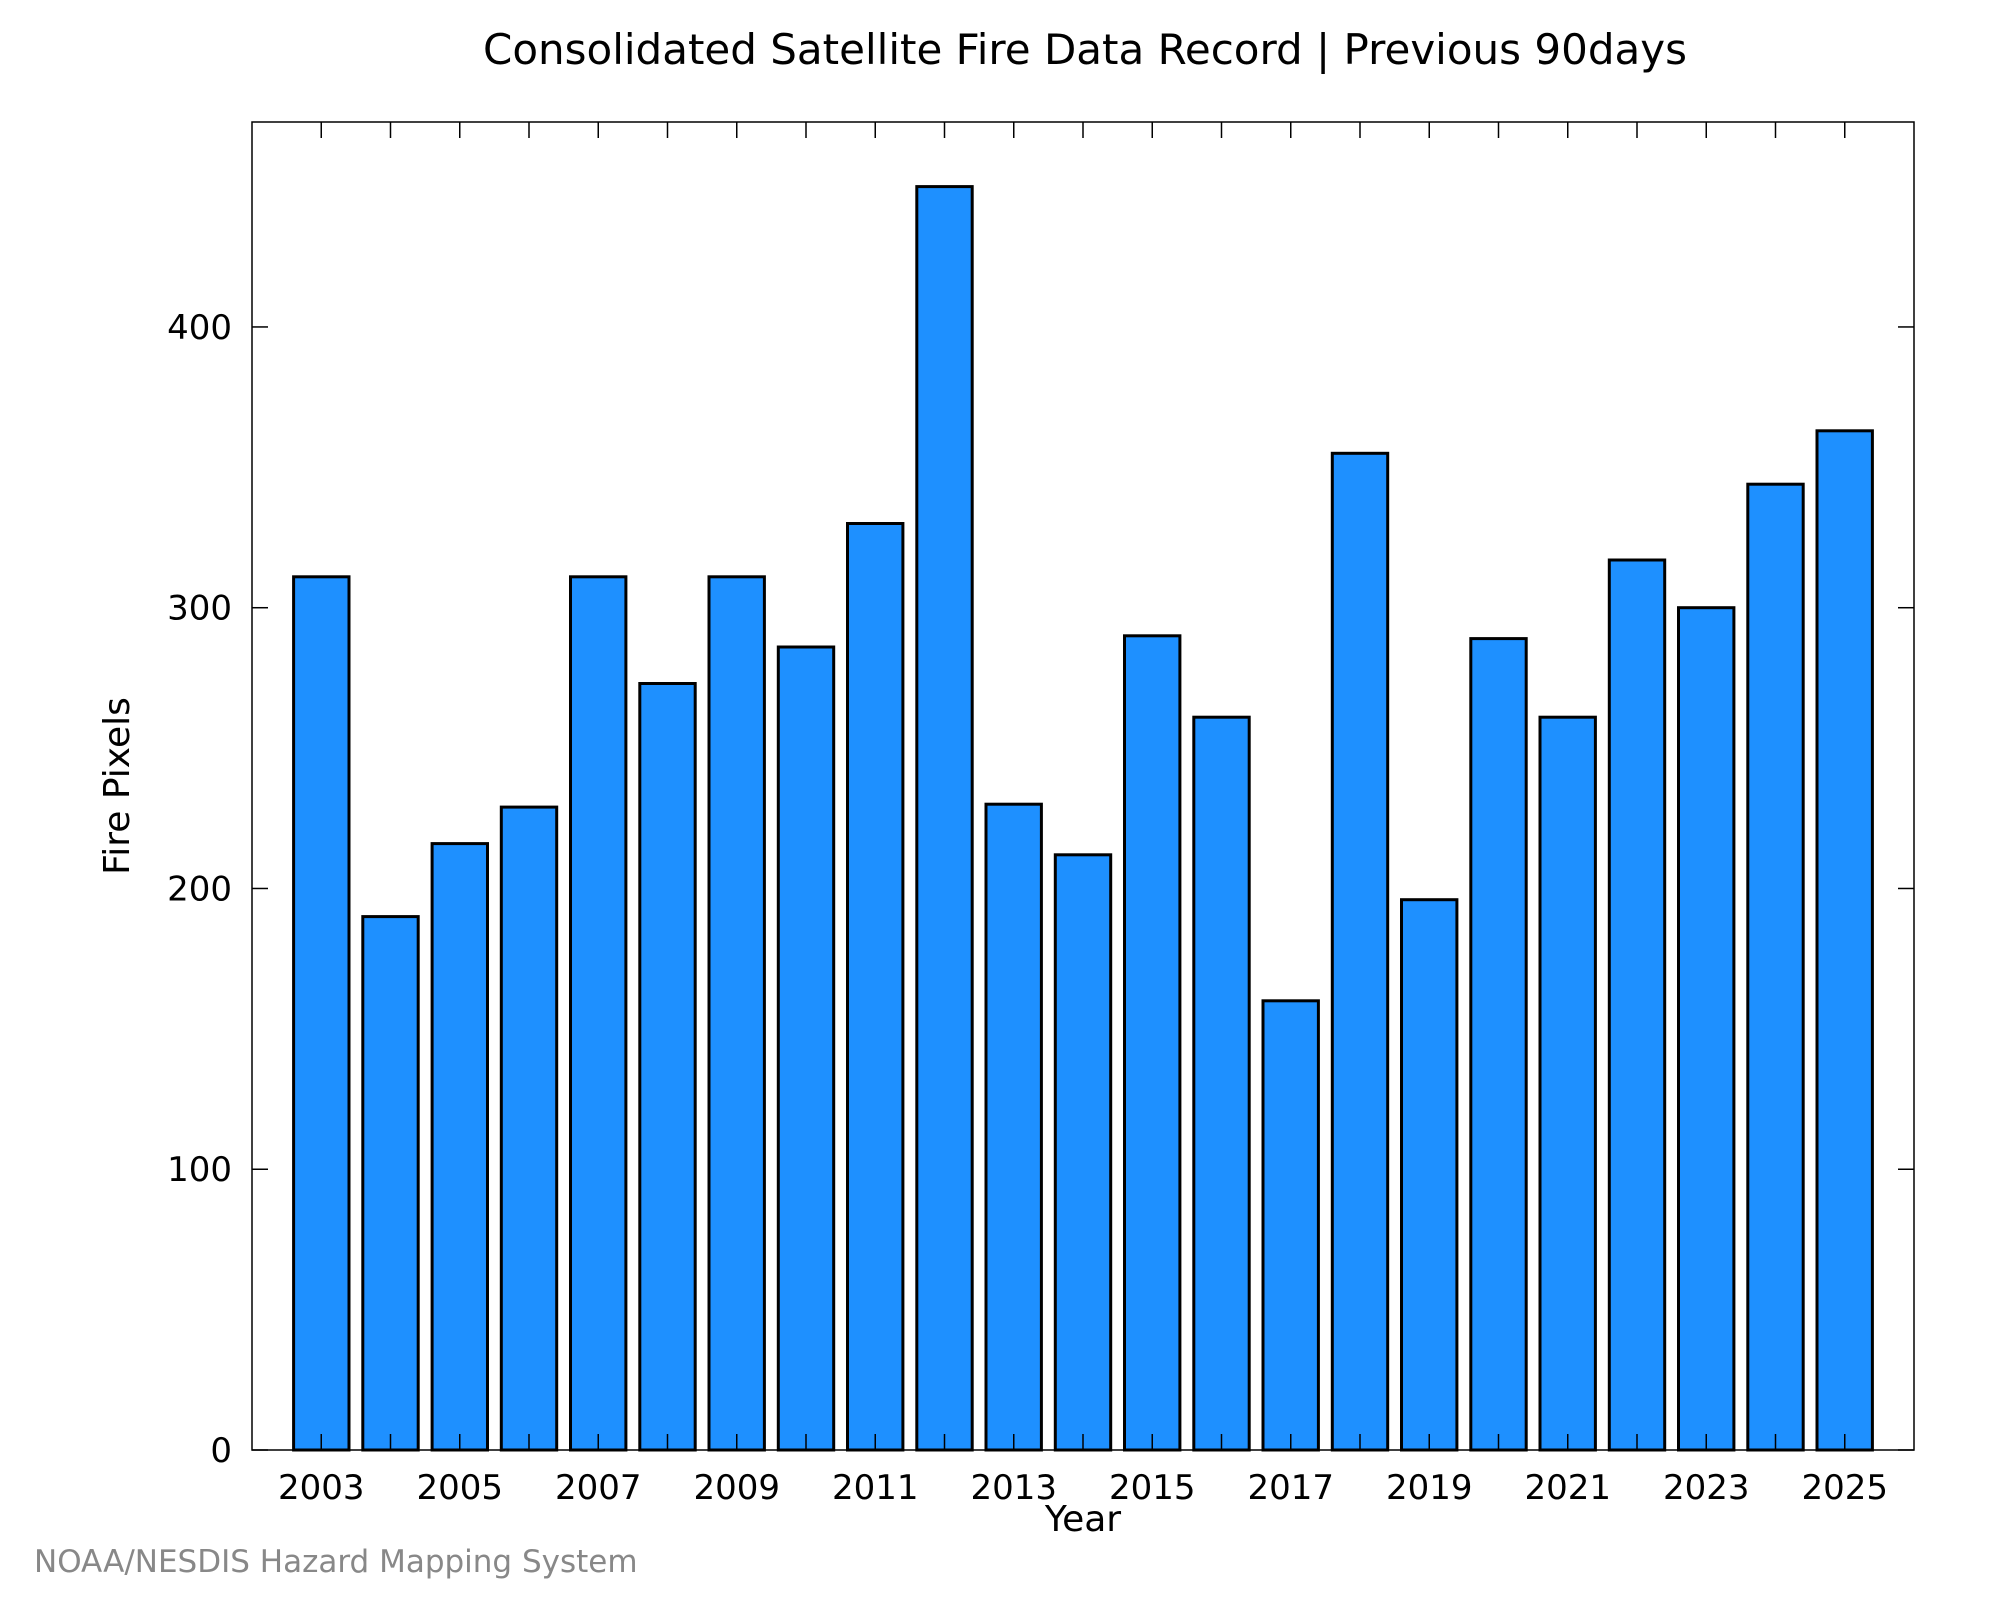 The height and width of the screenshot is (1600, 2000). Describe the element at coordinates (1152, 1488) in the screenshot. I see `x-tick-label: 2015` at that location.